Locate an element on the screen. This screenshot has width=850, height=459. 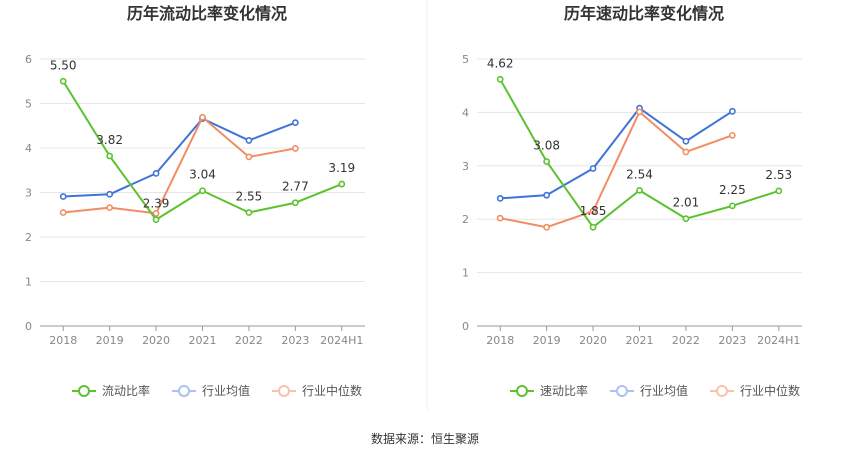
data-label: 2.25 is located at coordinates (732, 190).